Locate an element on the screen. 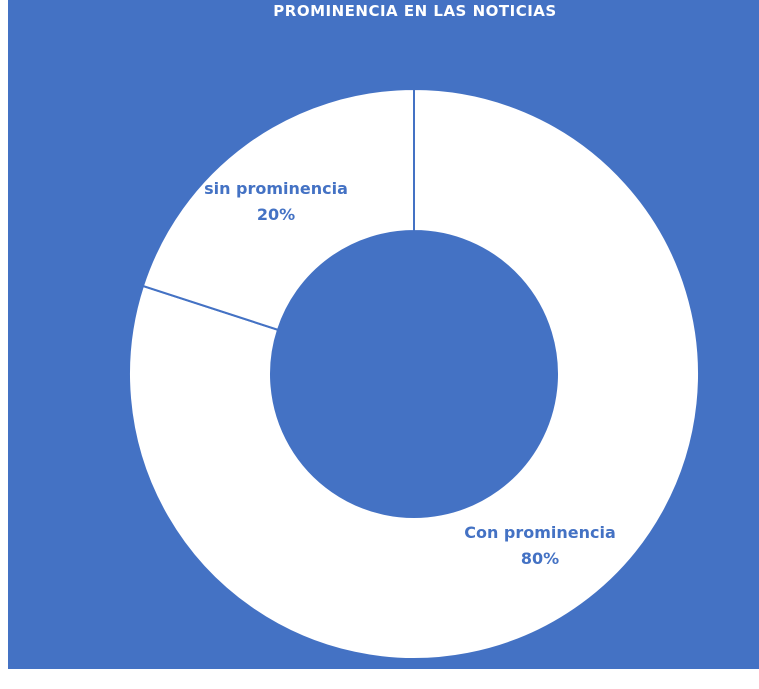  donut-slice-sin-prominencia is located at coordinates (278, 209).